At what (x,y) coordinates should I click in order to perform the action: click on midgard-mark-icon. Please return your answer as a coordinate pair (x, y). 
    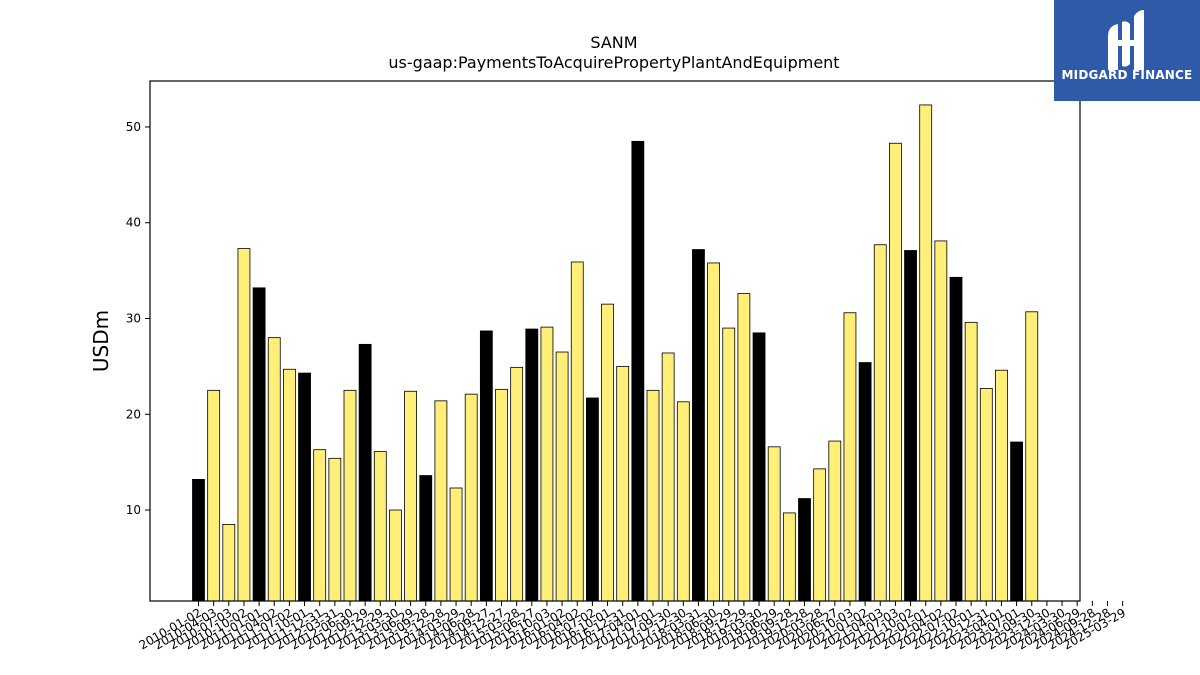
    Looking at the image, I should click on (1126, 40).